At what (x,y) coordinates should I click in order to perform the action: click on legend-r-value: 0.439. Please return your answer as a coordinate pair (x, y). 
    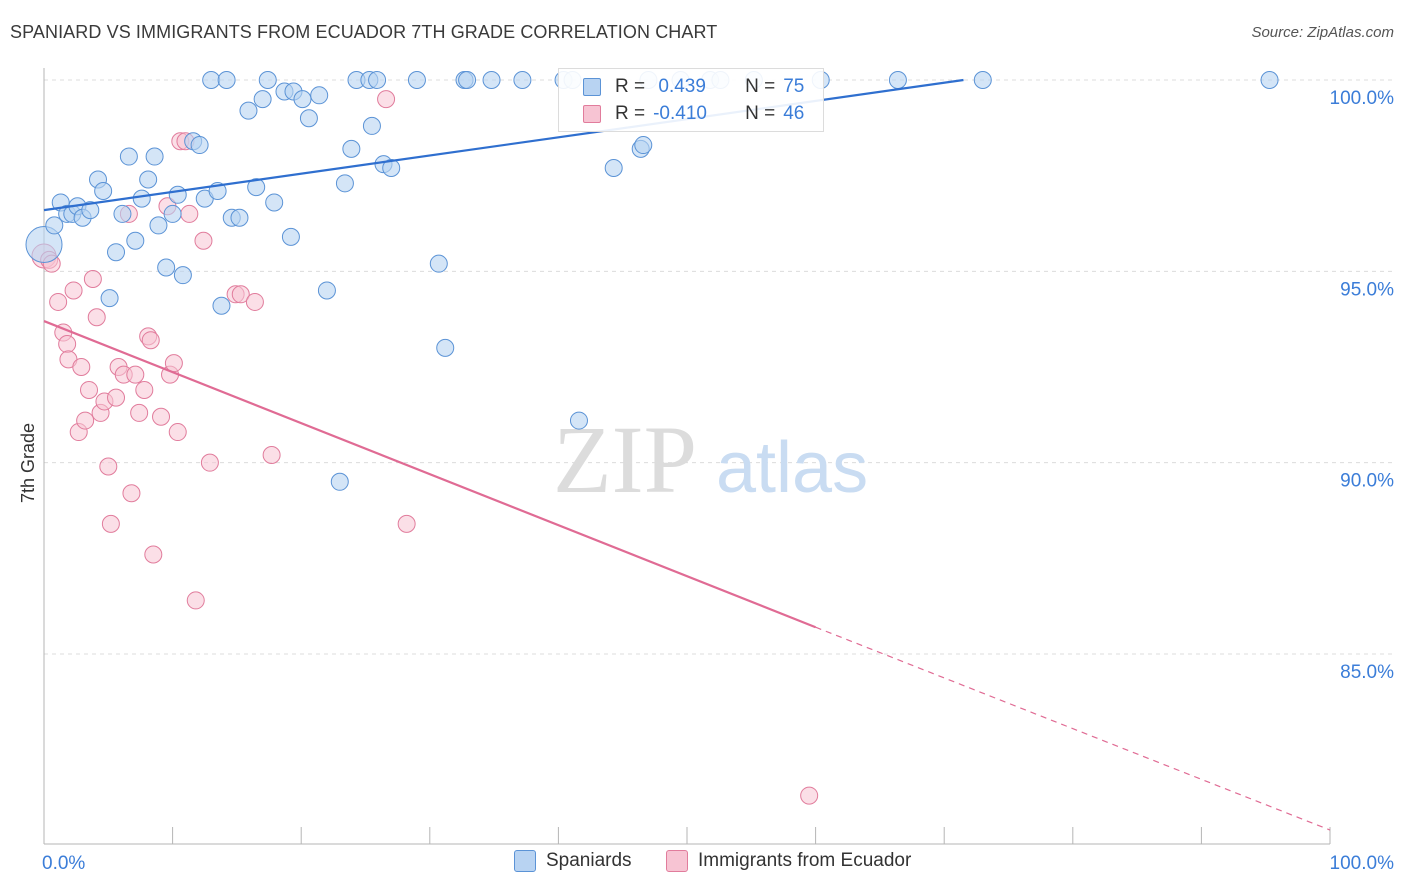
    Looking at the image, I should click on (679, 86).